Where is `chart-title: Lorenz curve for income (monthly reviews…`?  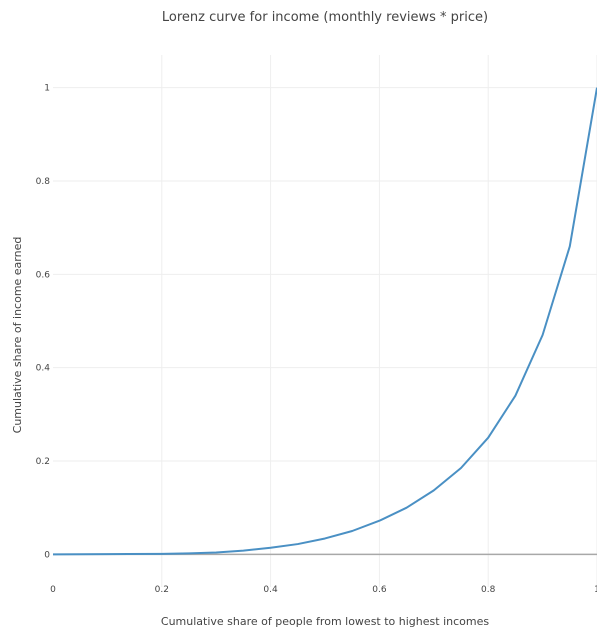
chart-title: Lorenz curve for income (monthly reviews… is located at coordinates (325, 17).